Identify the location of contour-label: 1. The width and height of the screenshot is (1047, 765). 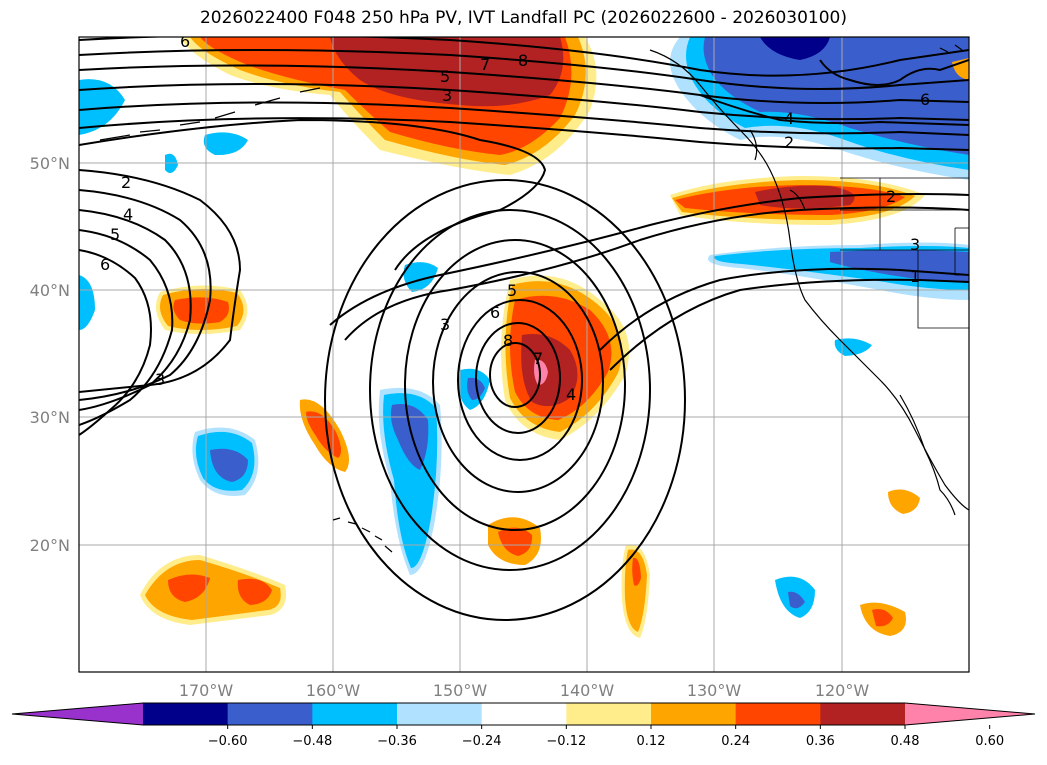
(915, 276).